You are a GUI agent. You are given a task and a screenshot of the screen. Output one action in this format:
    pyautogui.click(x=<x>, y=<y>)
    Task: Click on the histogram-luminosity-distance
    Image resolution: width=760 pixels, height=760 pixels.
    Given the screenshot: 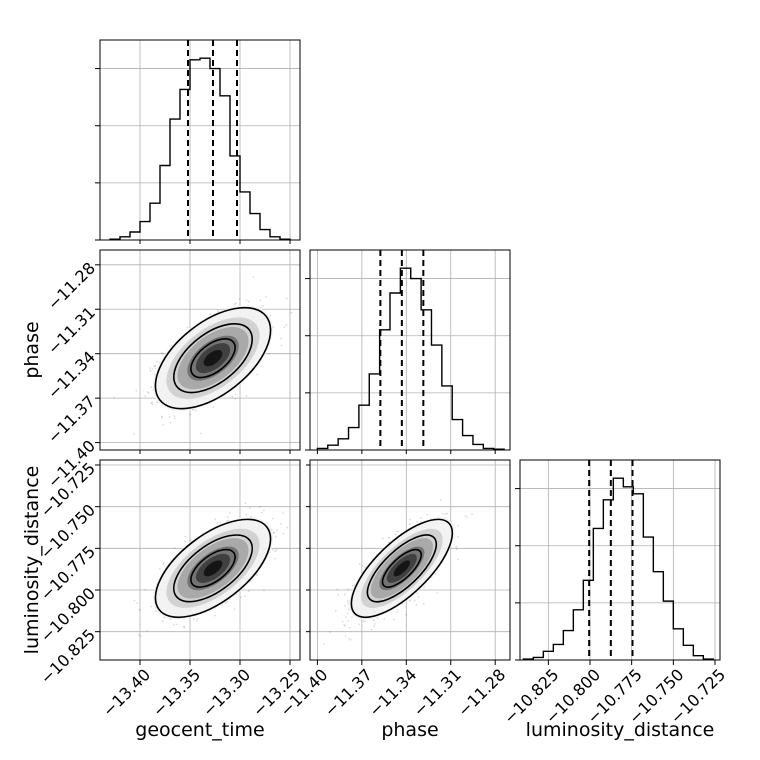 What is the action you would take?
    pyautogui.click(x=618, y=568)
    